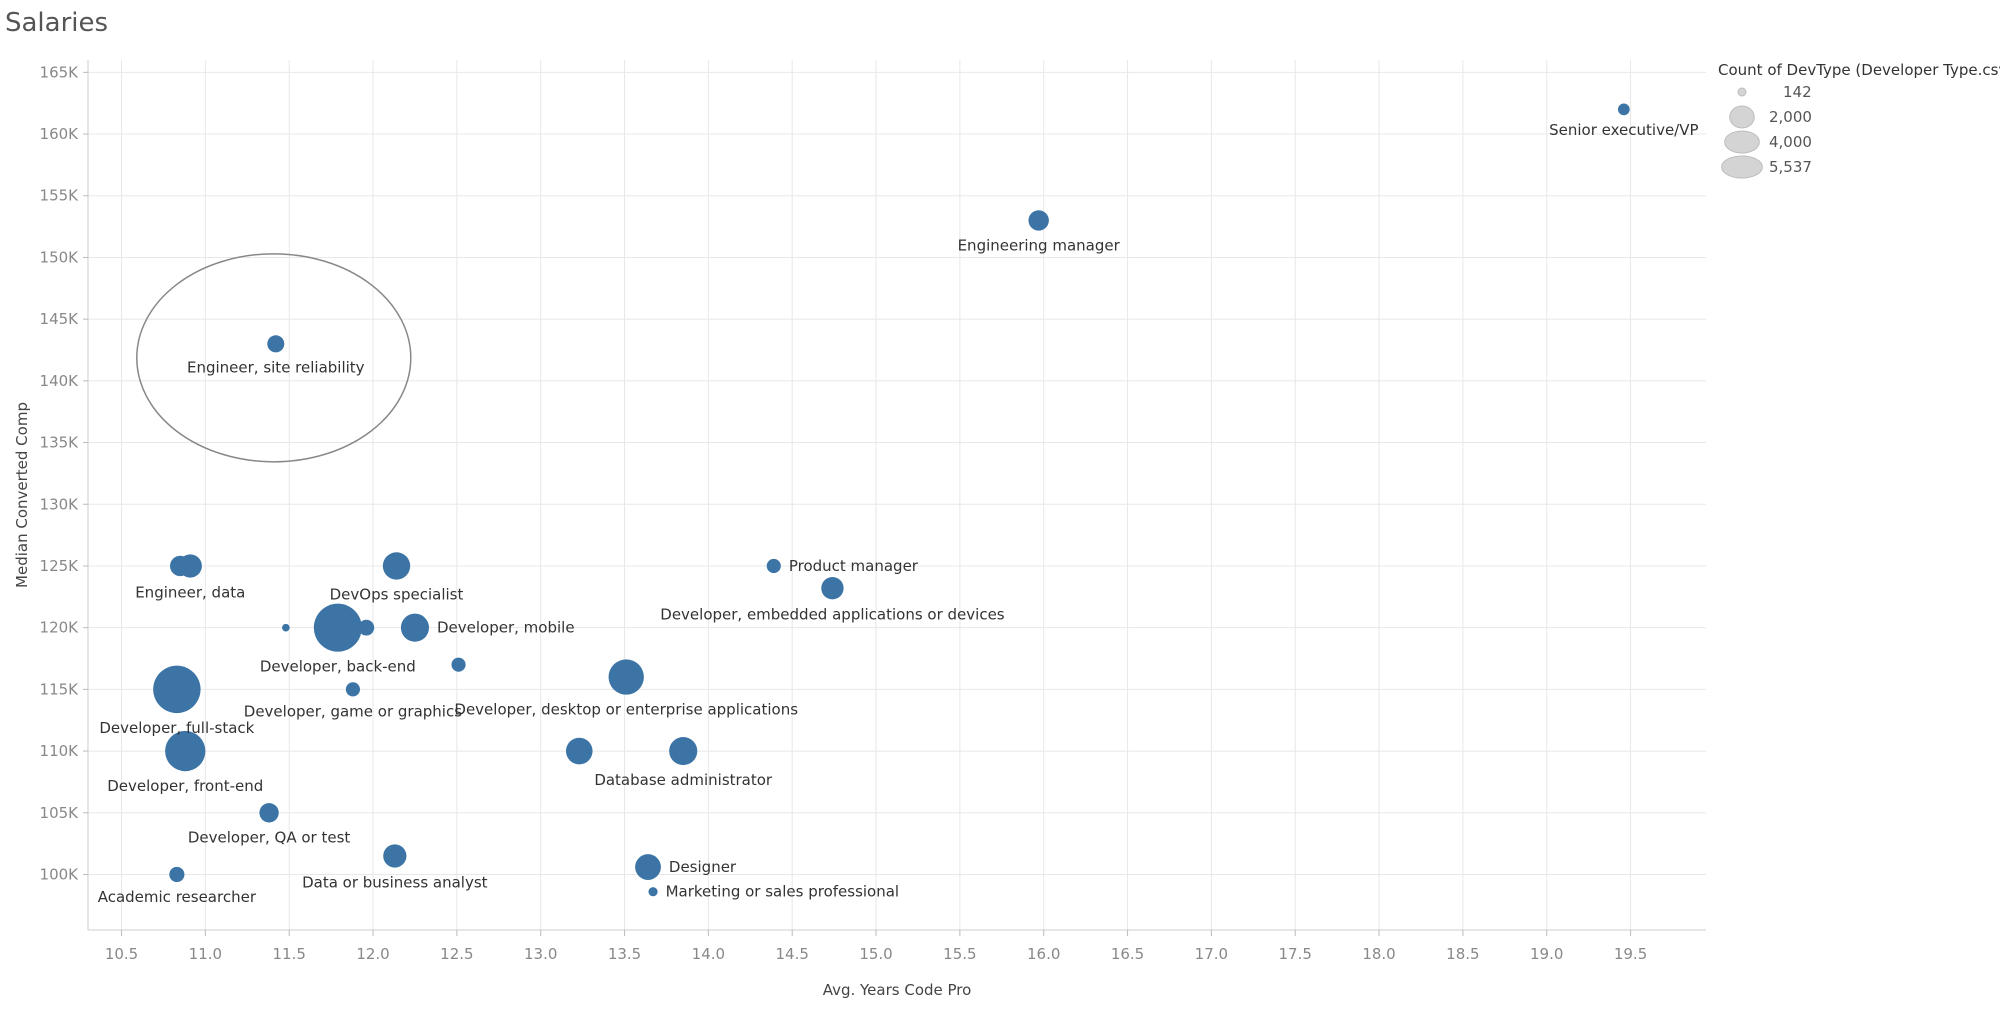 The height and width of the screenshot is (1009, 2000). I want to click on y-tick-label: 165K, so click(60, 72).